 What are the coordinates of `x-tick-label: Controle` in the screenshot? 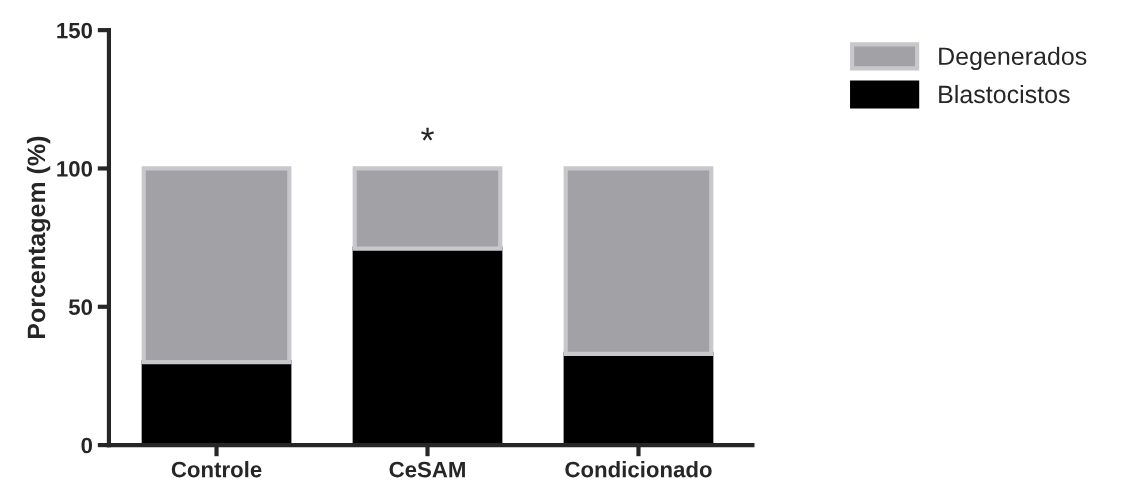 It's located at (216, 469).